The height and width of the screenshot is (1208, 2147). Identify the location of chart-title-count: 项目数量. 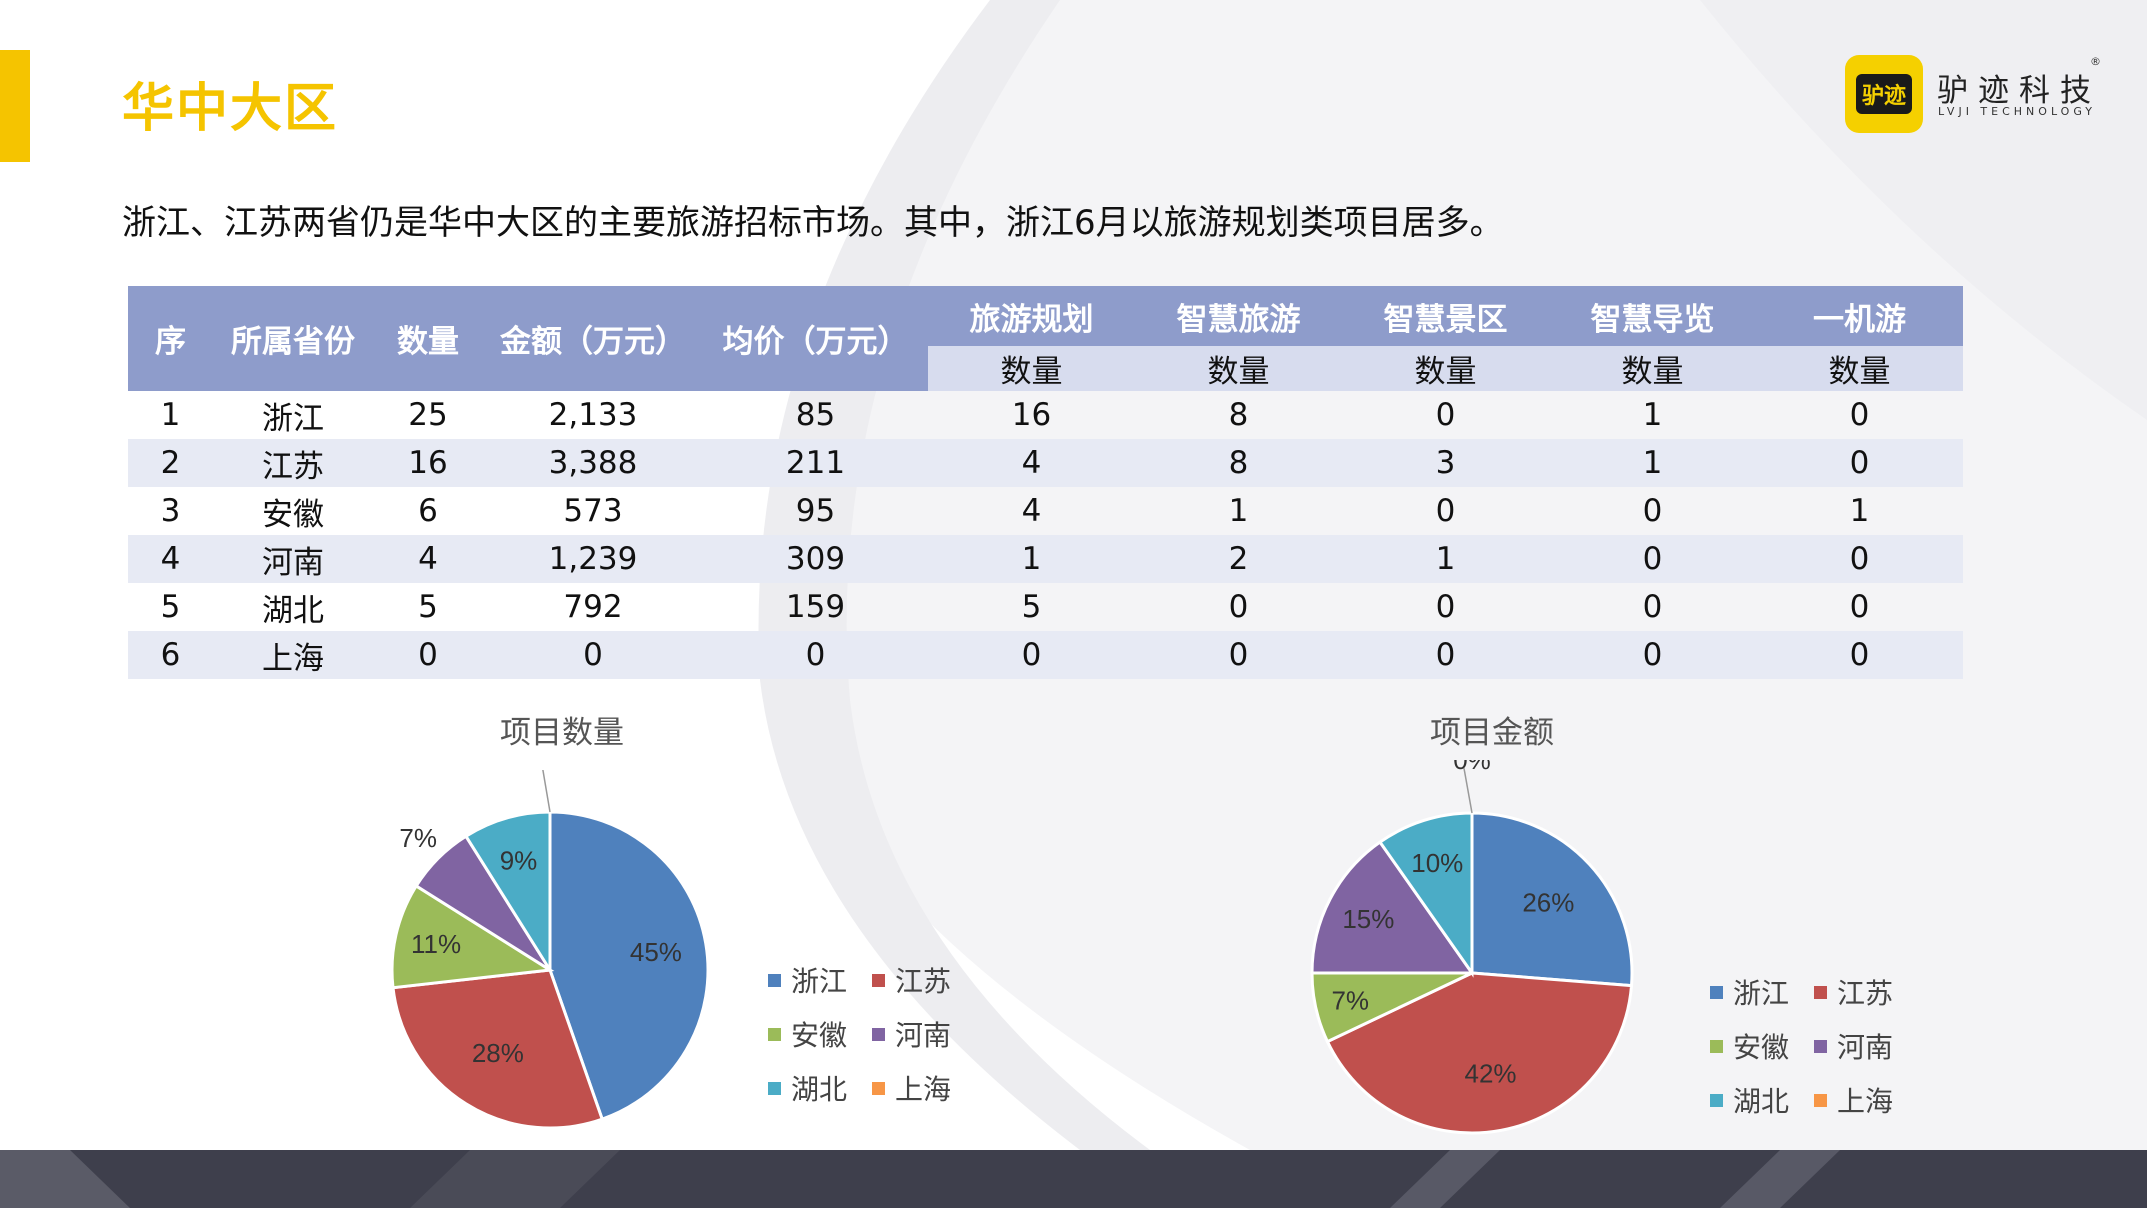
(562, 733).